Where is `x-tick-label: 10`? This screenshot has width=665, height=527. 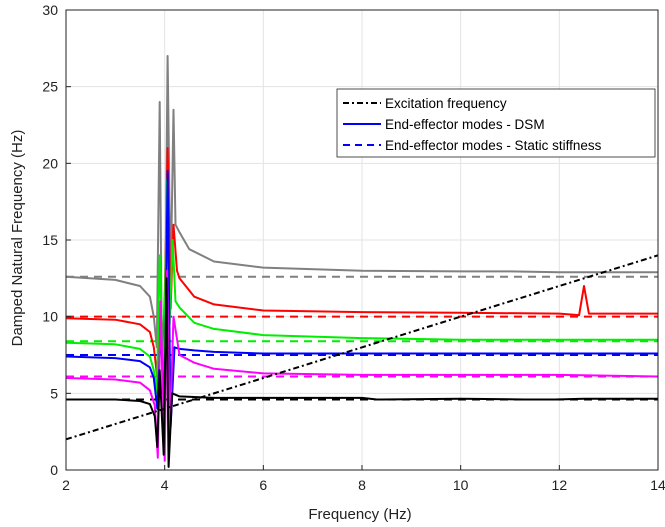 x-tick-label: 10 is located at coordinates (461, 485).